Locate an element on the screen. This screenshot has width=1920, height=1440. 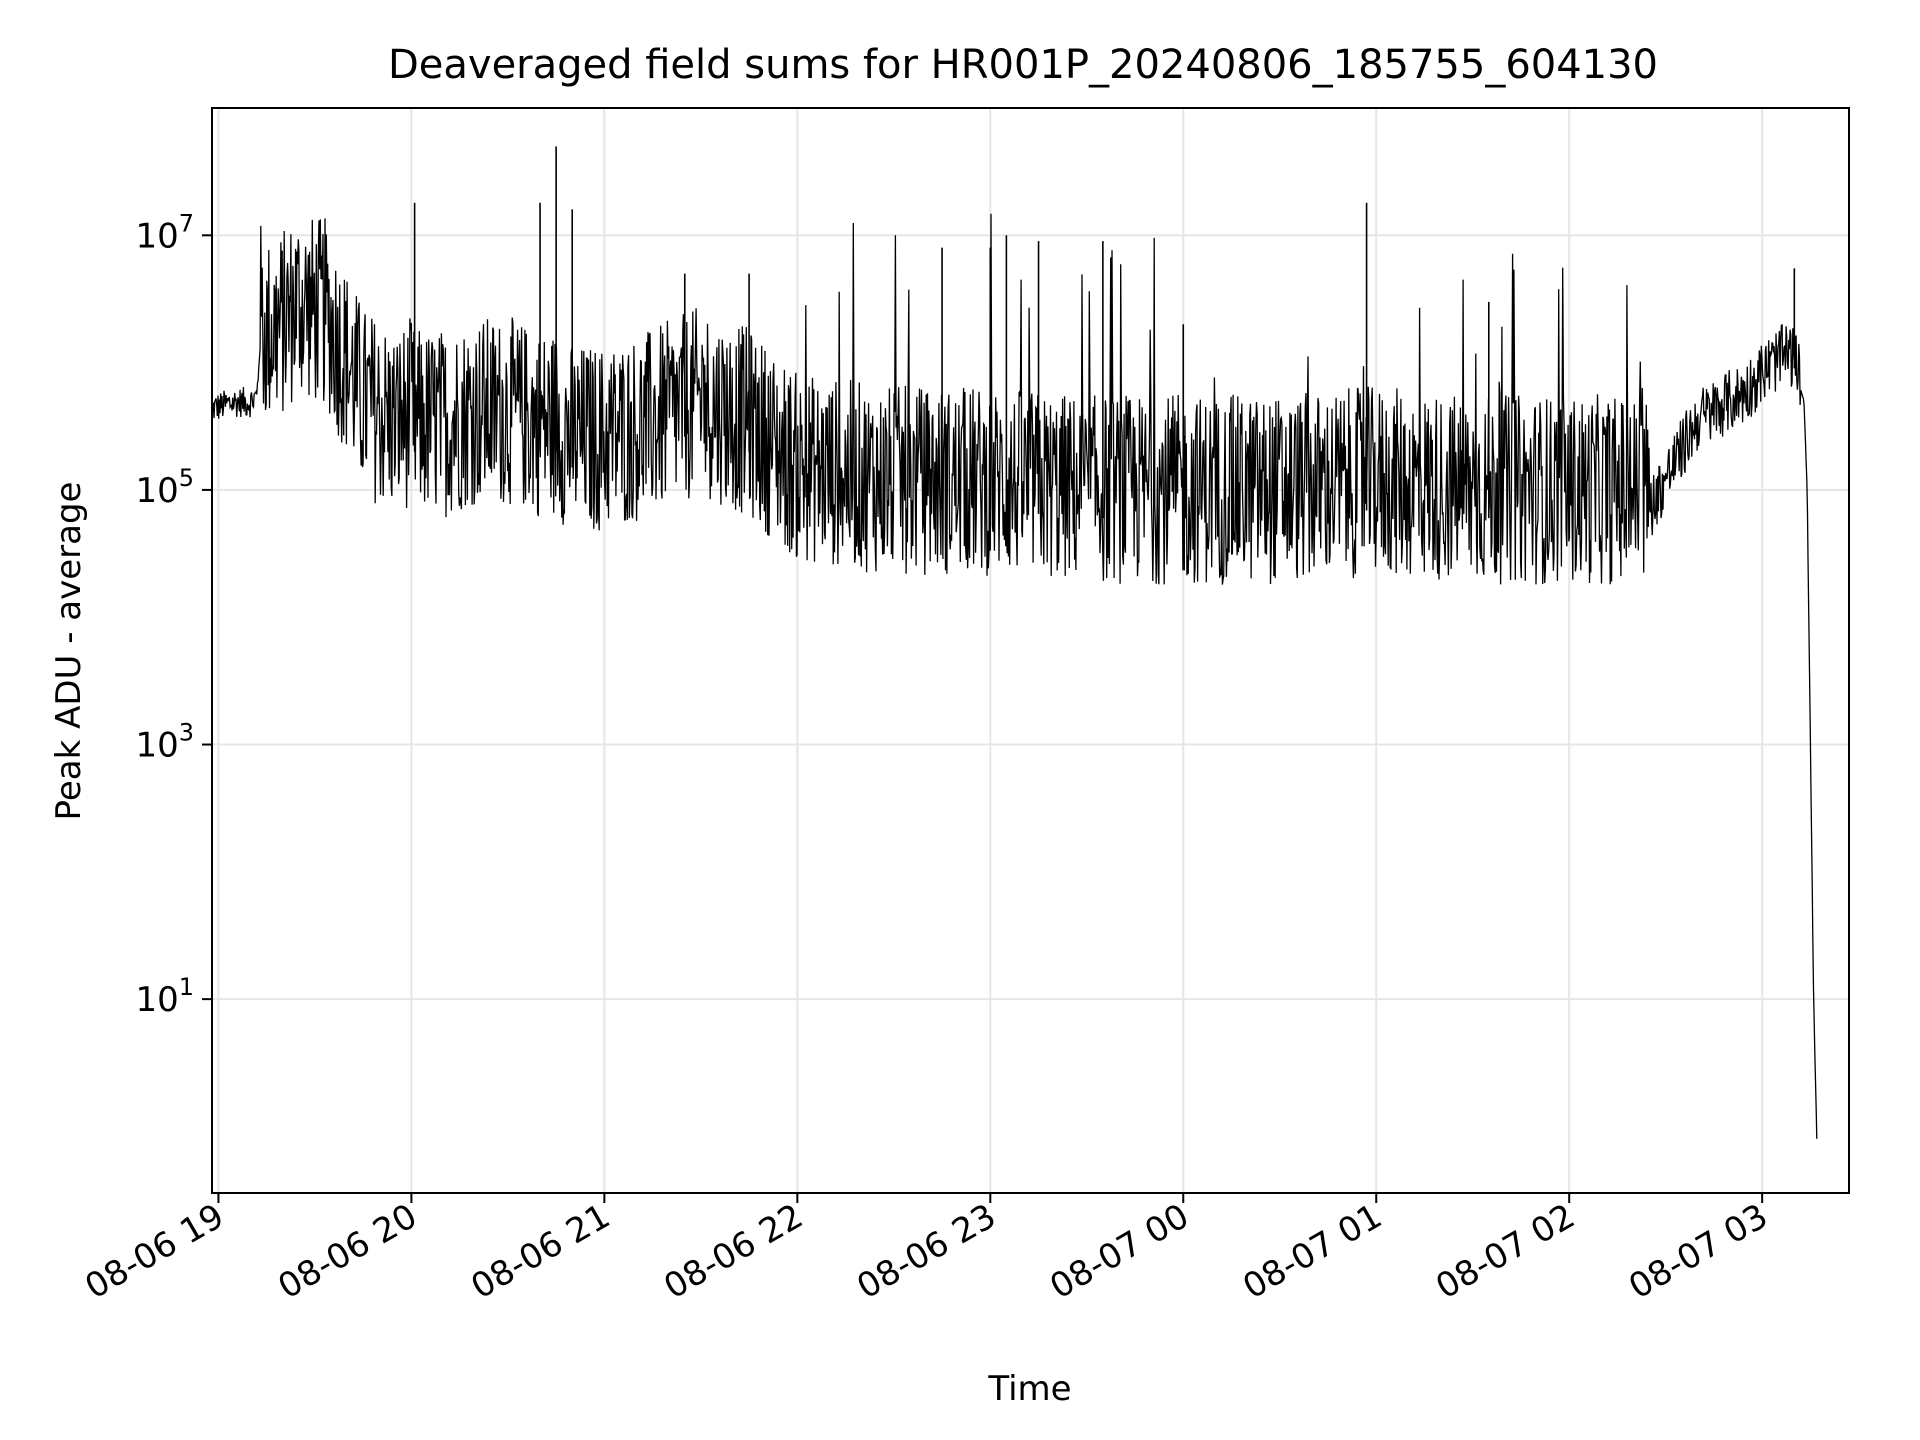
y-tick-label: 10¹ is located at coordinates (164, 996).